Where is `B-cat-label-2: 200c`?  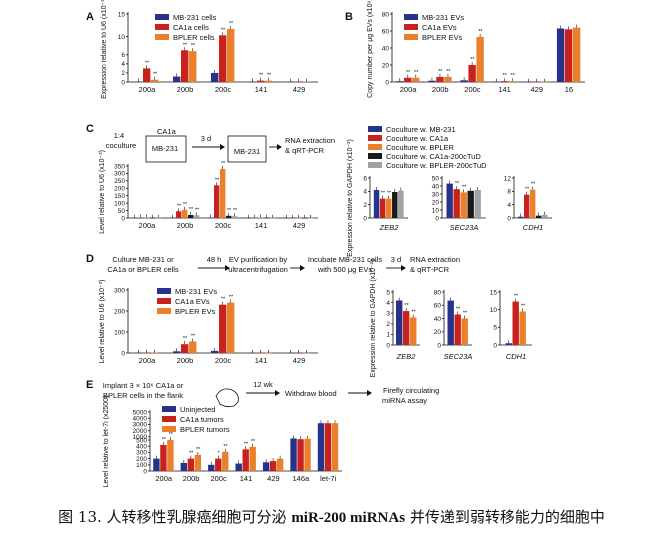
B-cat-label-2: 200c is located at coordinates (472, 89).